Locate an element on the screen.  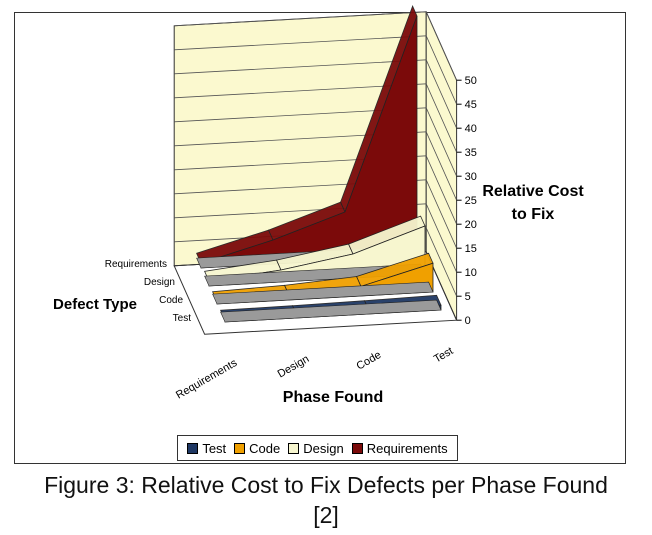
phase-label: Design is located at coordinates (294, 367).